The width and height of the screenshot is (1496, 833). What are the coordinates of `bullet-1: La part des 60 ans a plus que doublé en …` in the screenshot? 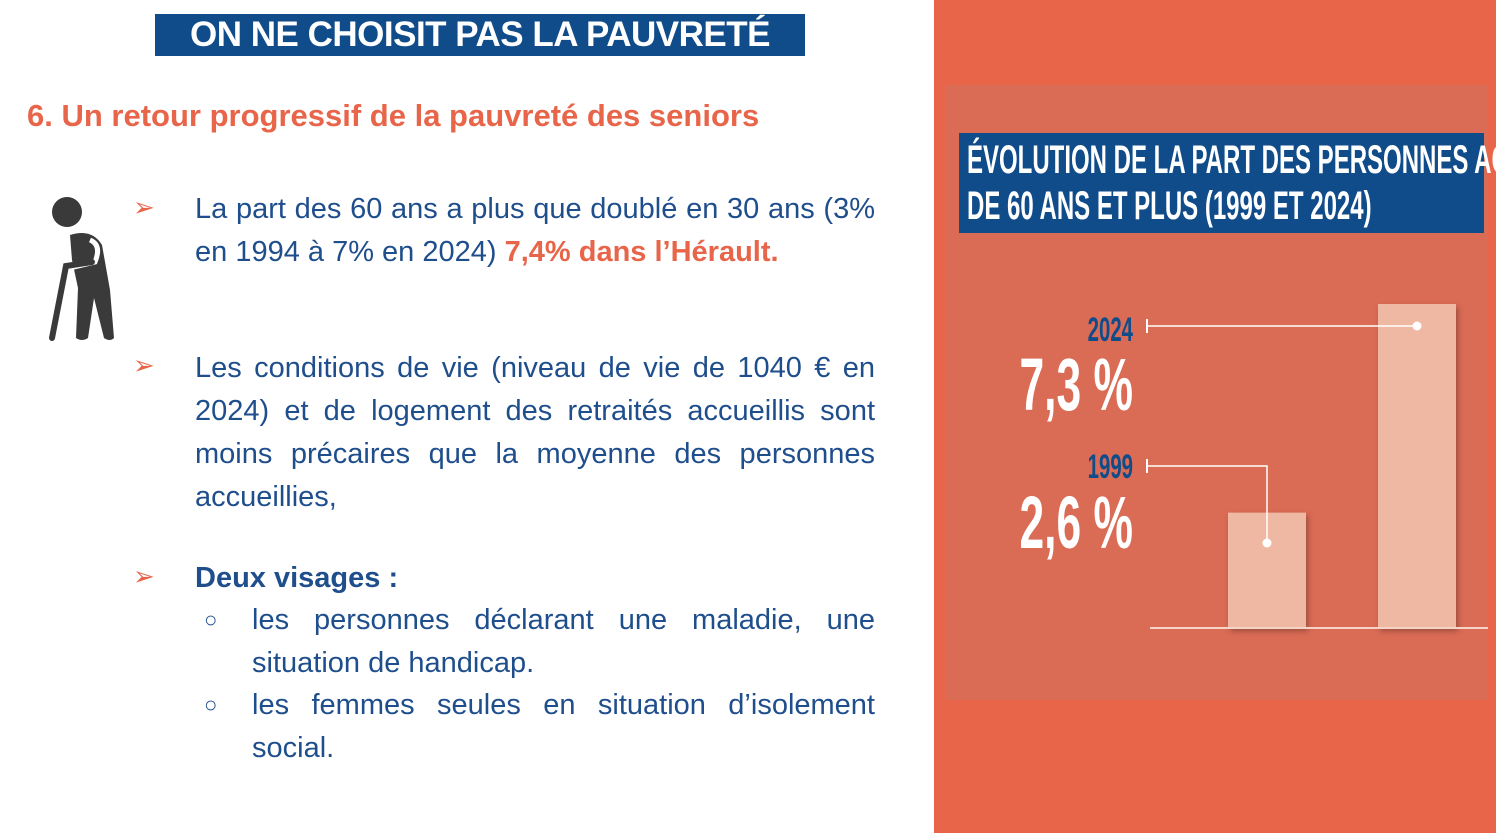 It's located at (535, 231).